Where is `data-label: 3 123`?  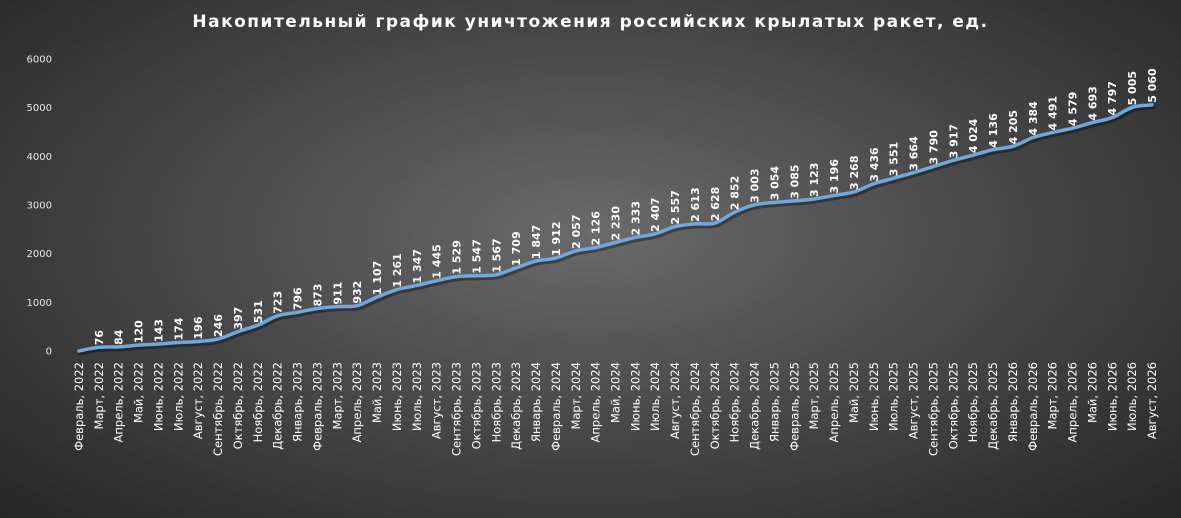 data-label: 3 123 is located at coordinates (814, 180).